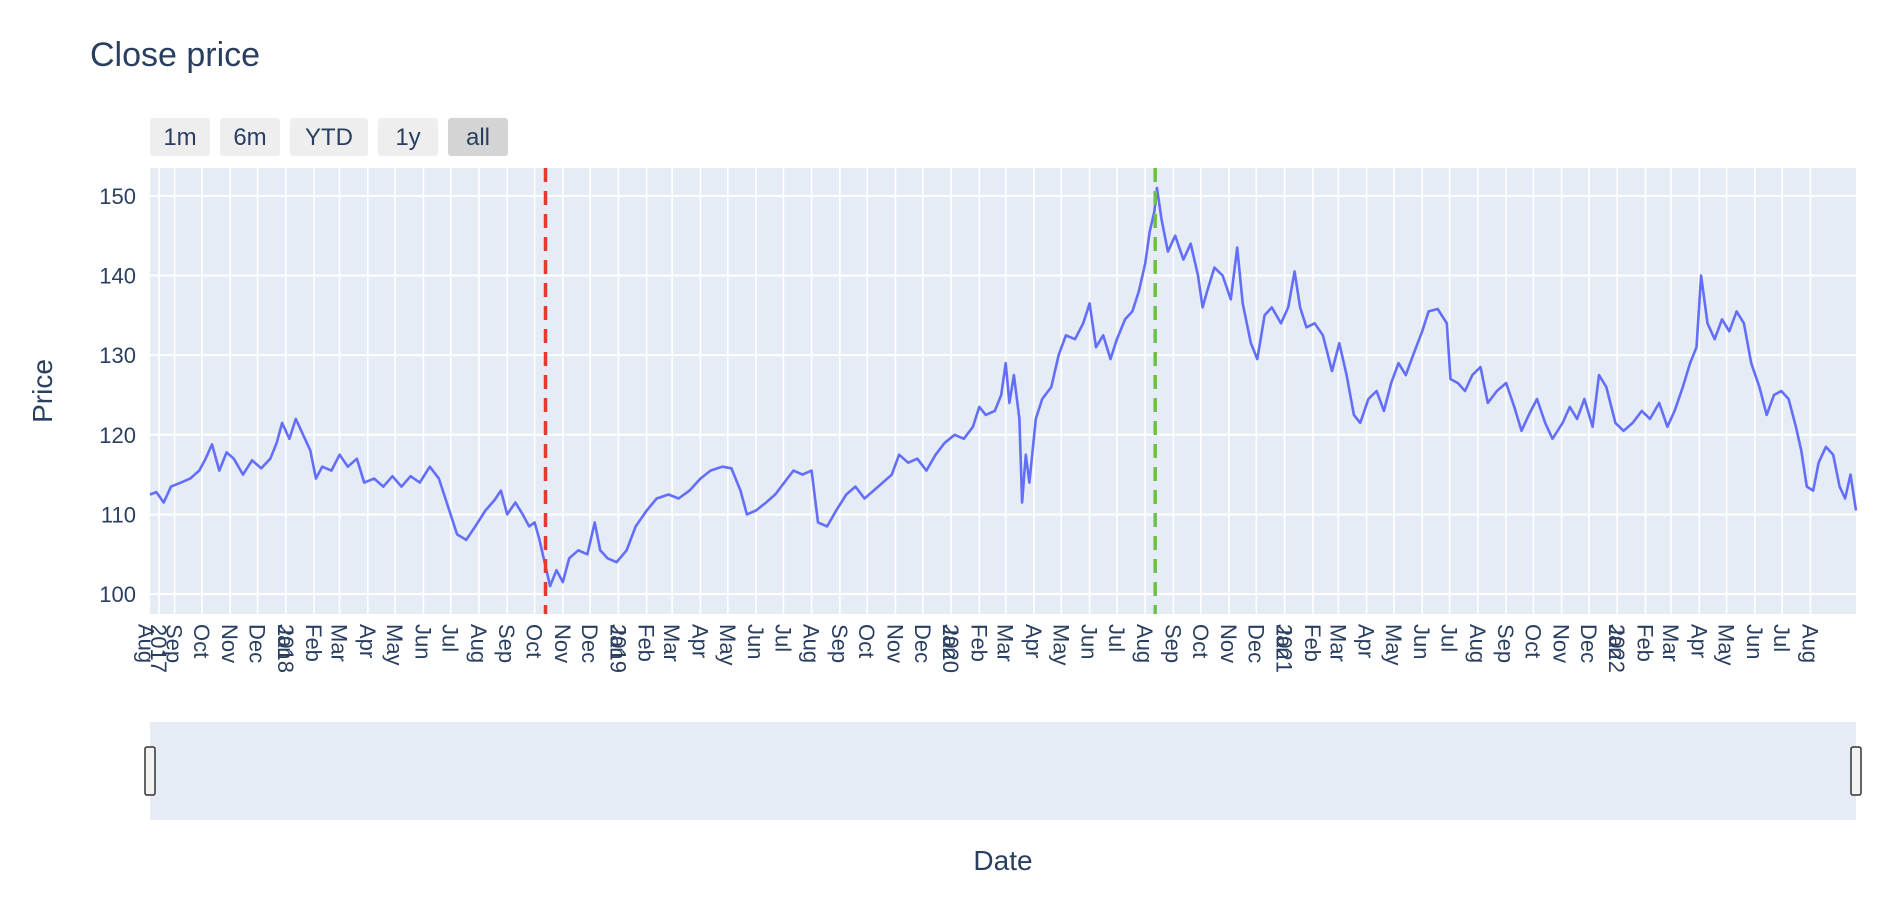 This screenshot has height=902, width=1886. Describe the element at coordinates (1002, 860) in the screenshot. I see `x-axis-title: Date` at that location.